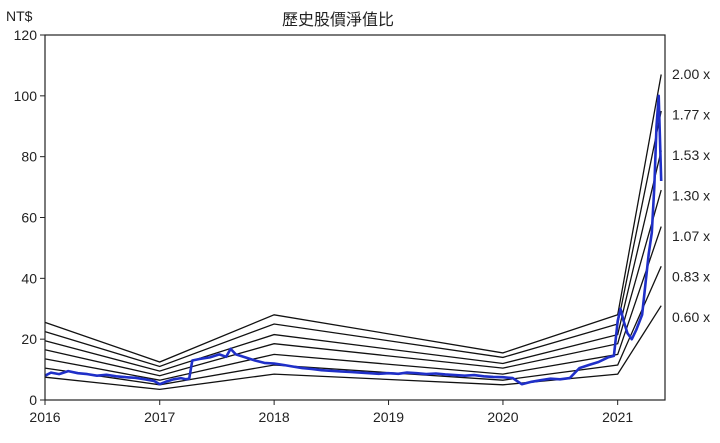 Image resolution: width=720 pixels, height=443 pixels. What do you see at coordinates (159, 417) in the screenshot?
I see `x-tick-label: 2017` at bounding box center [159, 417].